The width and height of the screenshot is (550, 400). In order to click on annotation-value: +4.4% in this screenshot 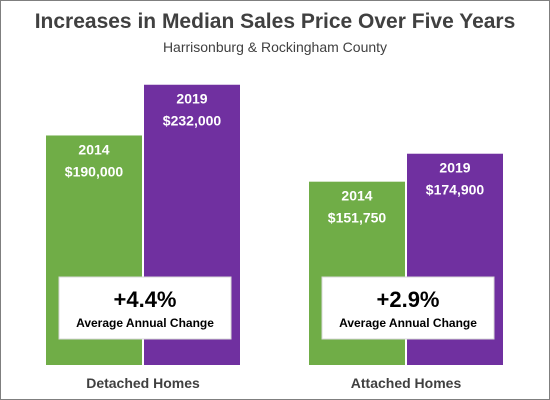, I will do `click(145, 299)`.